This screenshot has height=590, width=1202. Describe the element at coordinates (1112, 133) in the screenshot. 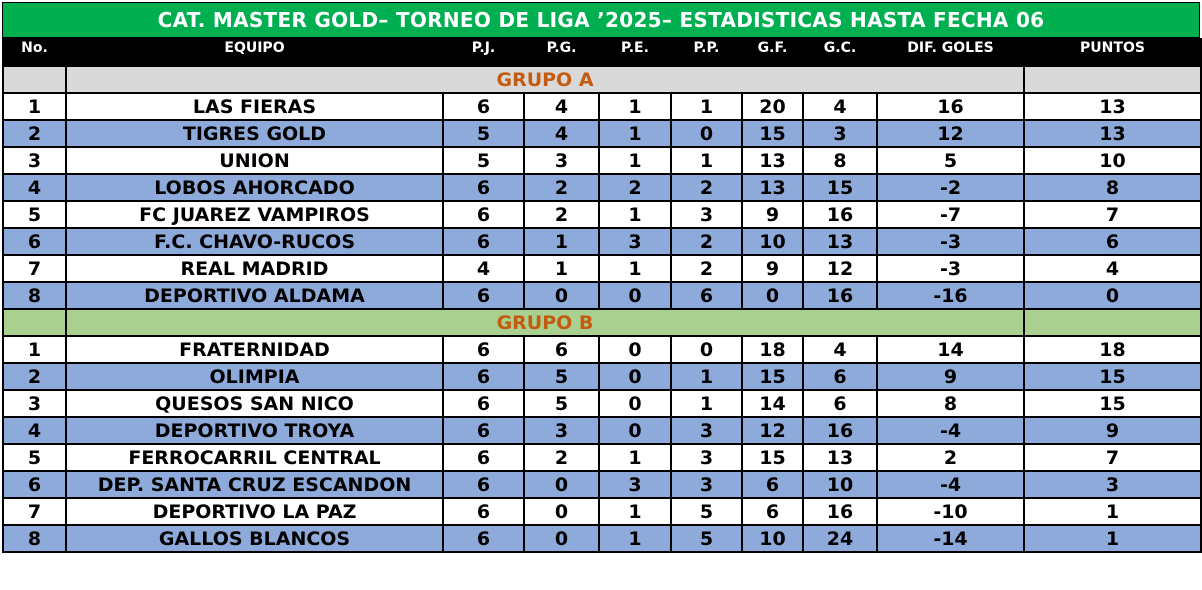

I see `cell-puntos: 13` at that location.